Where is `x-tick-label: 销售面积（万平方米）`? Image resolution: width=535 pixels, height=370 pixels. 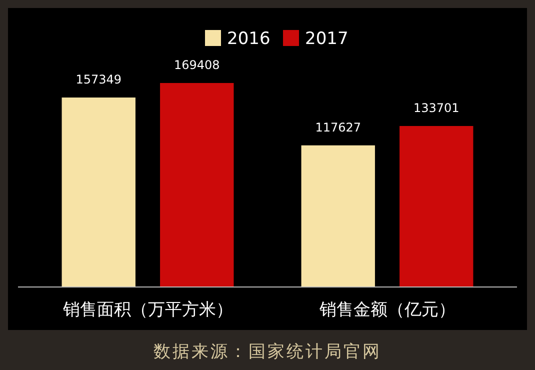 x-tick-label: 销售面积（万平方米） is located at coordinates (147, 310).